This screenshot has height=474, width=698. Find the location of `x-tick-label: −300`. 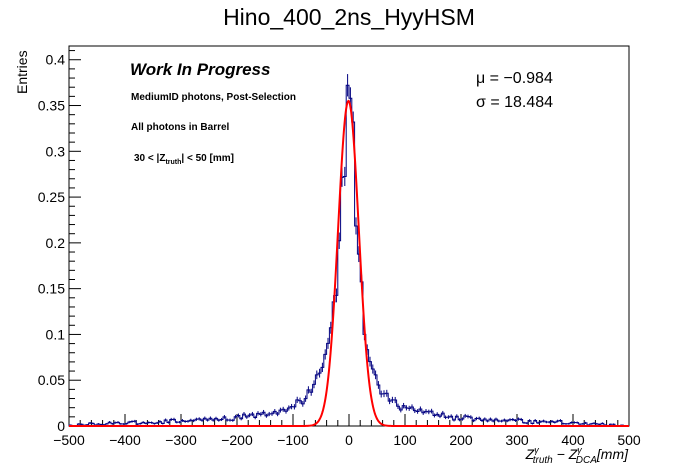

x-tick-label: −300 is located at coordinates (181, 440).